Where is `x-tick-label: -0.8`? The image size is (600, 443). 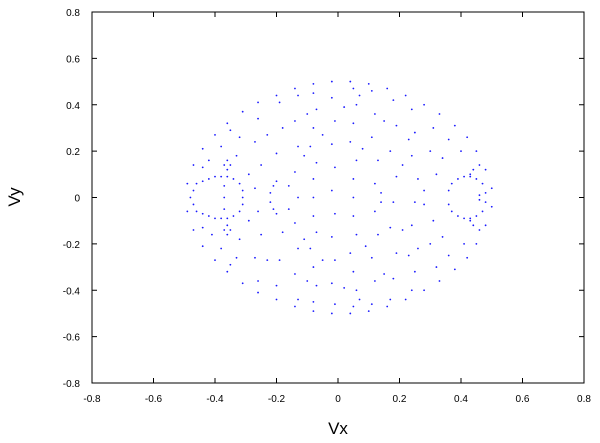
x-tick-label: -0.8 is located at coordinates (92, 399).